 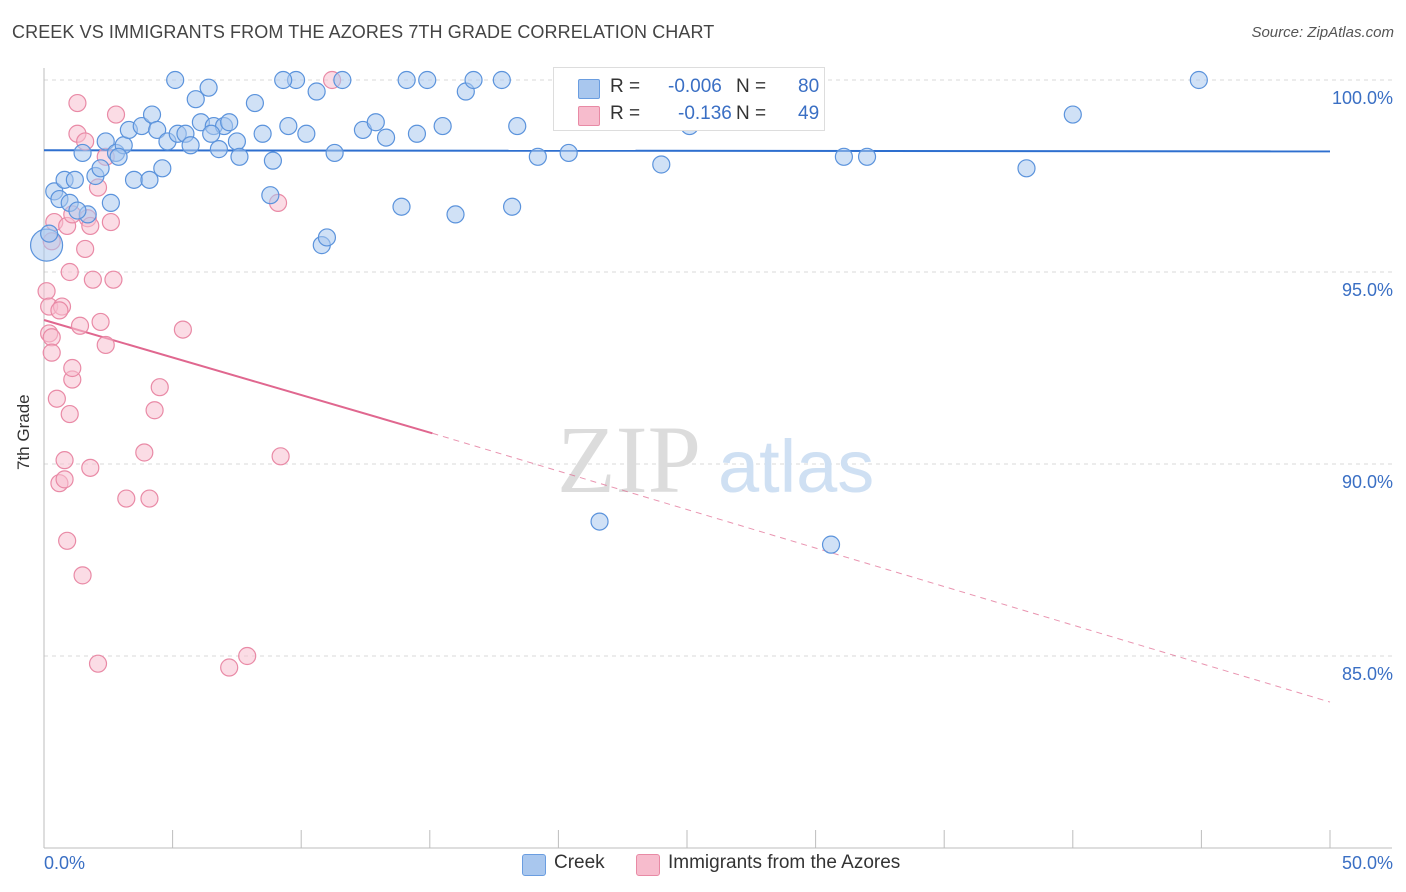 I want to click on r-value: -0.136, so click(x=705, y=113).